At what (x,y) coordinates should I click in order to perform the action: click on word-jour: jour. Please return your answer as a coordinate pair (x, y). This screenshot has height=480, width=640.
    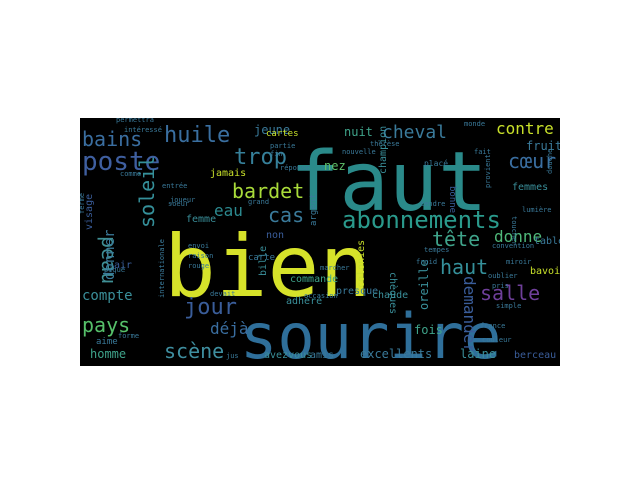
    Looking at the image, I should click on (210, 307).